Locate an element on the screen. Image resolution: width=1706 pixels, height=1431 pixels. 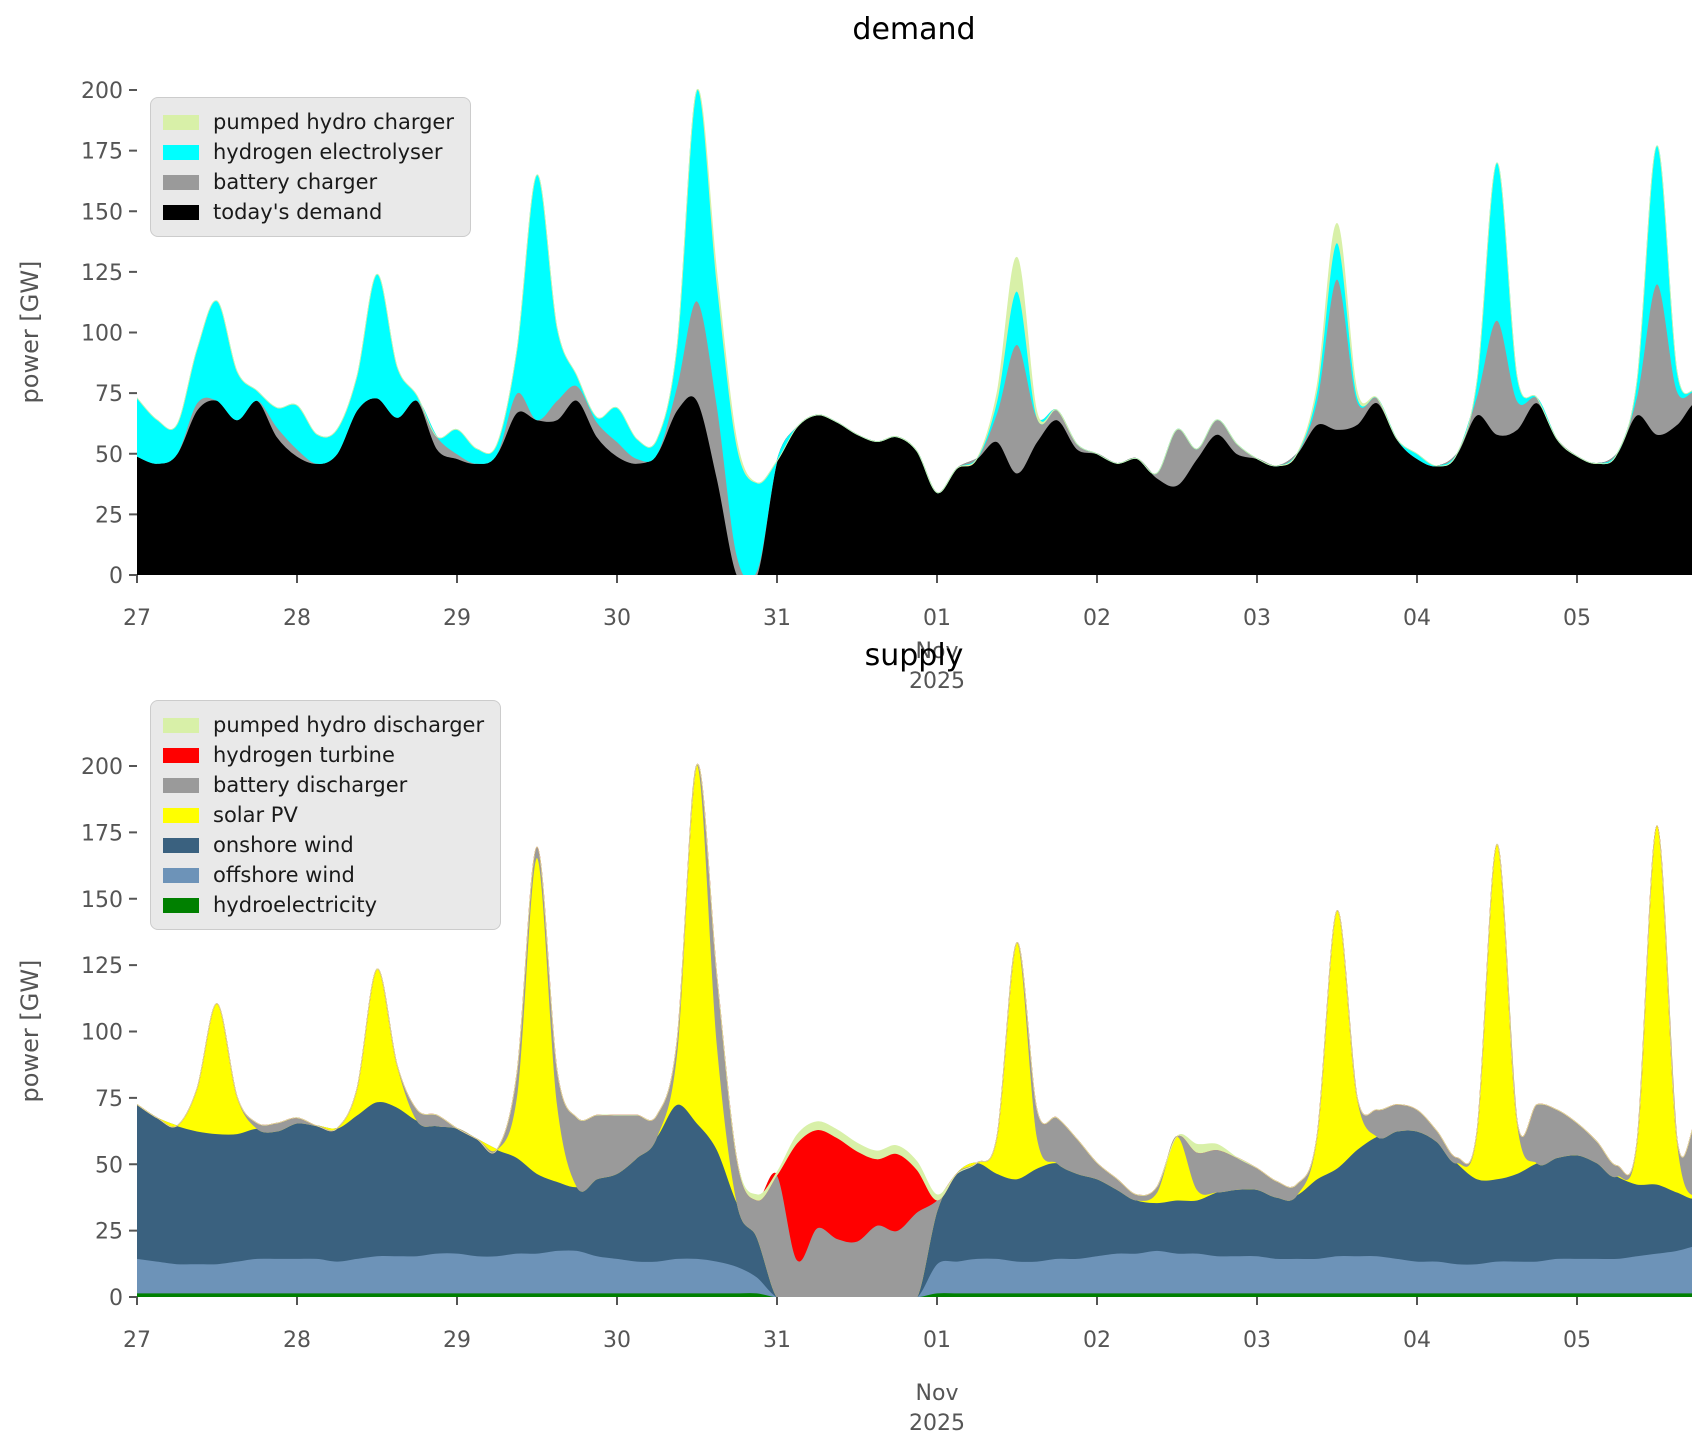
supply-y-tick-label: 200 is located at coordinates (102, 767).